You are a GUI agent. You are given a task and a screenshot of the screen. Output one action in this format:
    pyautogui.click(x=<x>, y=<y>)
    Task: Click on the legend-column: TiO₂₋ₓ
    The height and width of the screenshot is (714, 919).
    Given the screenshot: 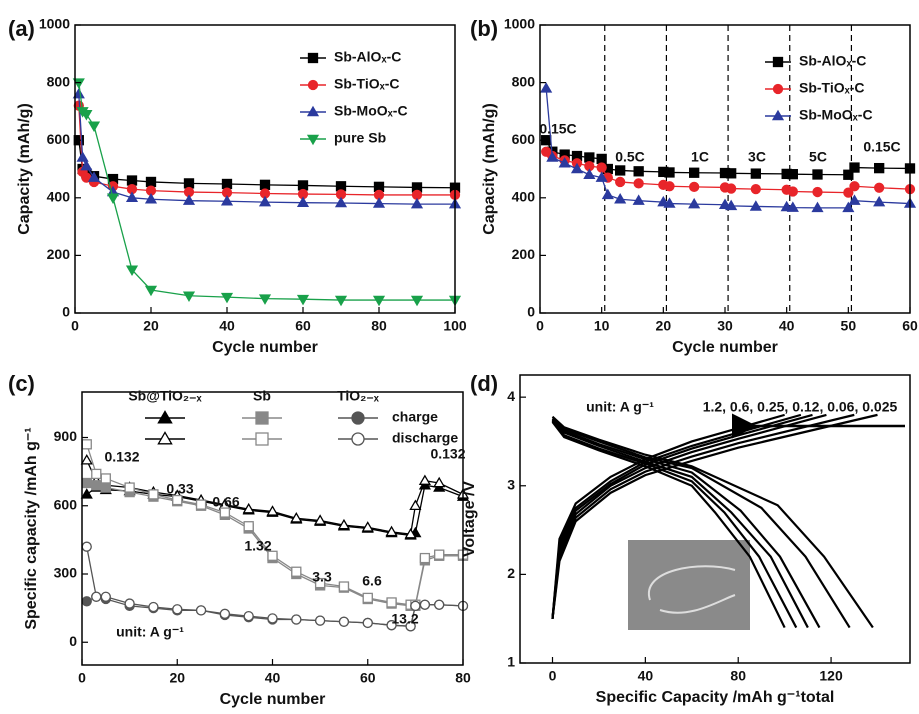 What is the action you would take?
    pyautogui.click(x=358, y=396)
    